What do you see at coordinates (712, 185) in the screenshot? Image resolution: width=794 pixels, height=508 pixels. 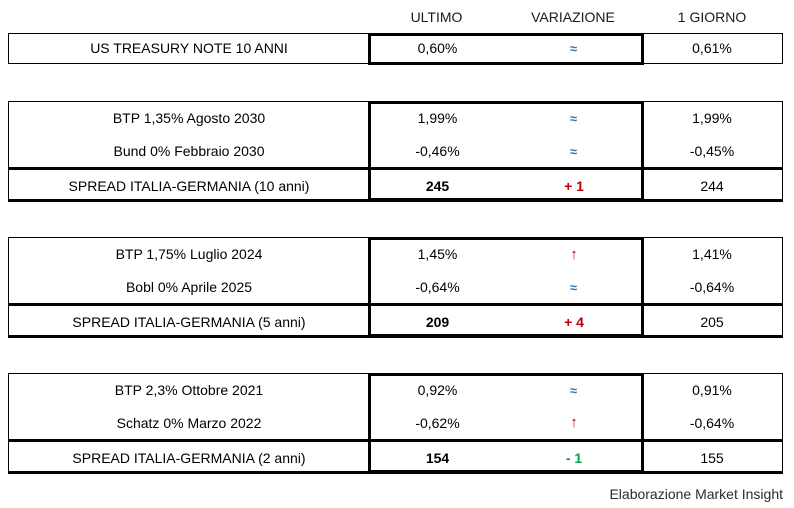 I see `spread-giorno-value: 244` at bounding box center [712, 185].